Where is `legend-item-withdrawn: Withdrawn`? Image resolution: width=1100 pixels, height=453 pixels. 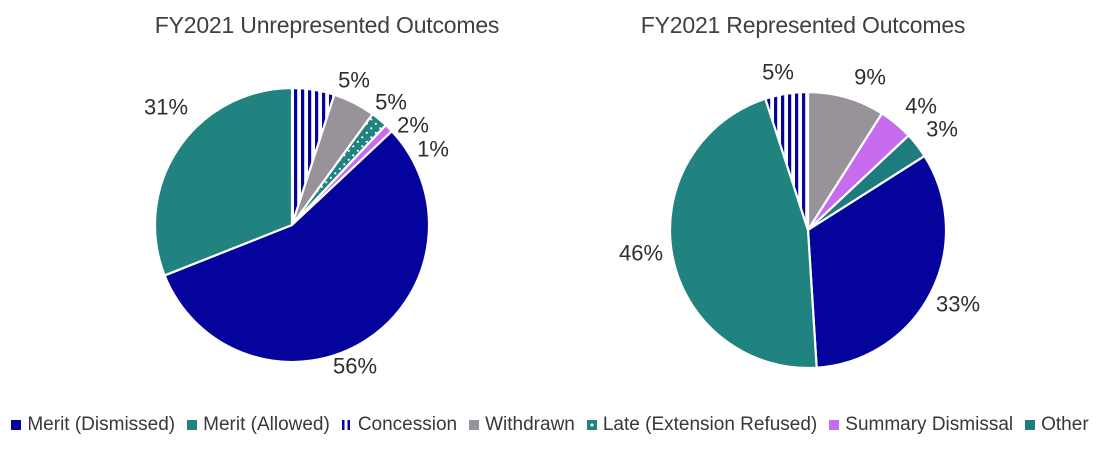
legend-item-withdrawn: Withdrawn is located at coordinates (522, 425).